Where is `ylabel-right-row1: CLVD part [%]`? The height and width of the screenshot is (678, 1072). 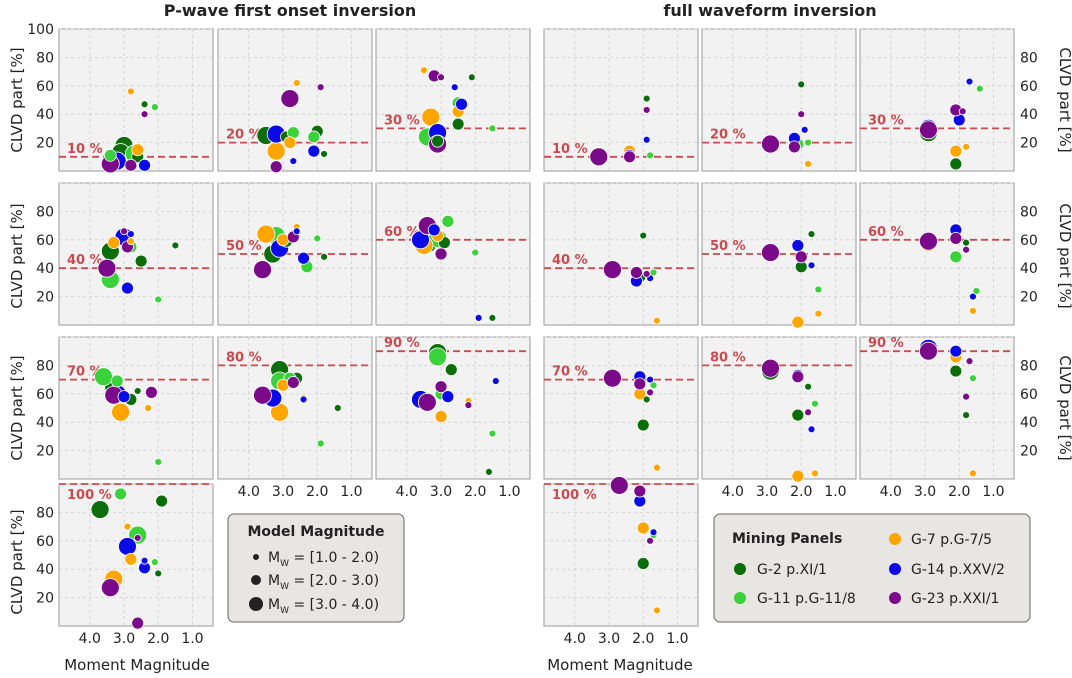
ylabel-right-row1: CLVD part [%] is located at coordinates (1064, 99).